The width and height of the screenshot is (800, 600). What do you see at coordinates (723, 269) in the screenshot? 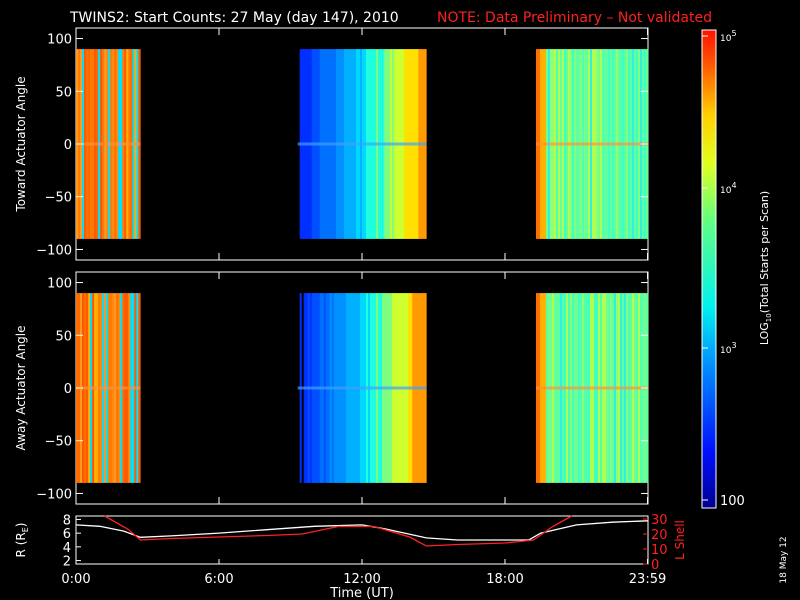
I see `colorbar-ticks: 10⁵ 10⁴ 10³ 100` at bounding box center [723, 269].